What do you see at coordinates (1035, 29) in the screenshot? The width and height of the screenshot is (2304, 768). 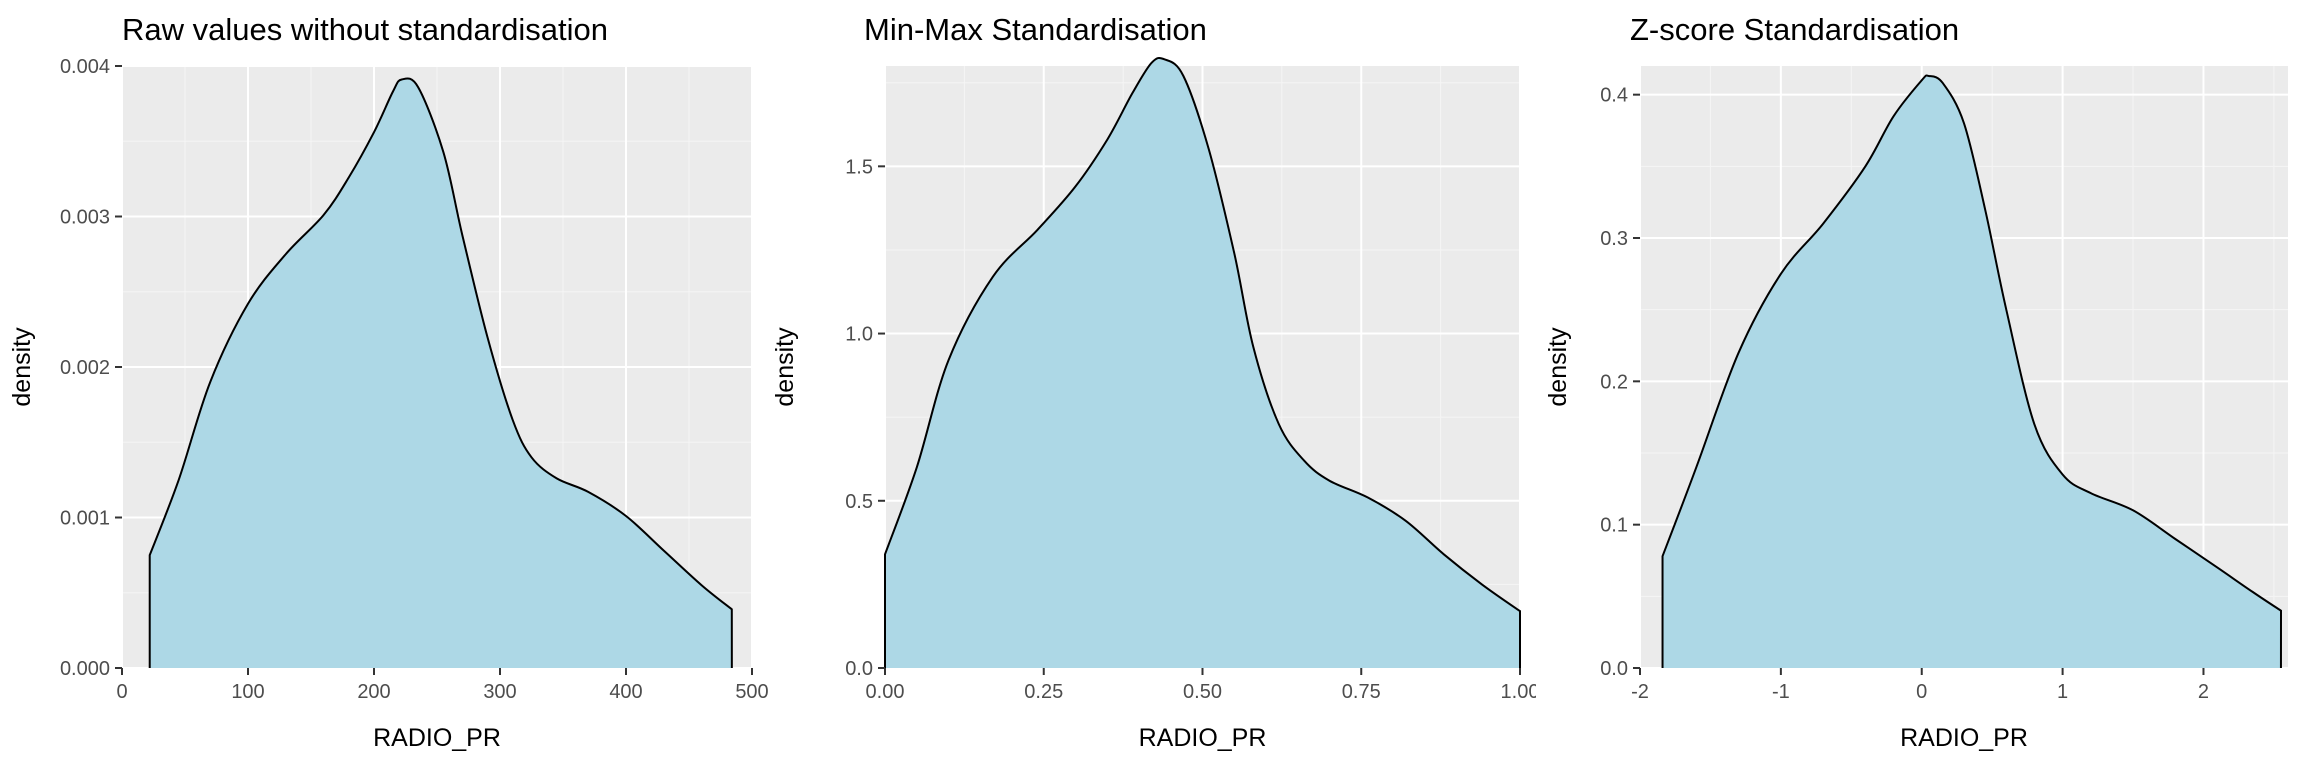 I see `chart-1-title: Min-Max Standardisation` at bounding box center [1035, 29].